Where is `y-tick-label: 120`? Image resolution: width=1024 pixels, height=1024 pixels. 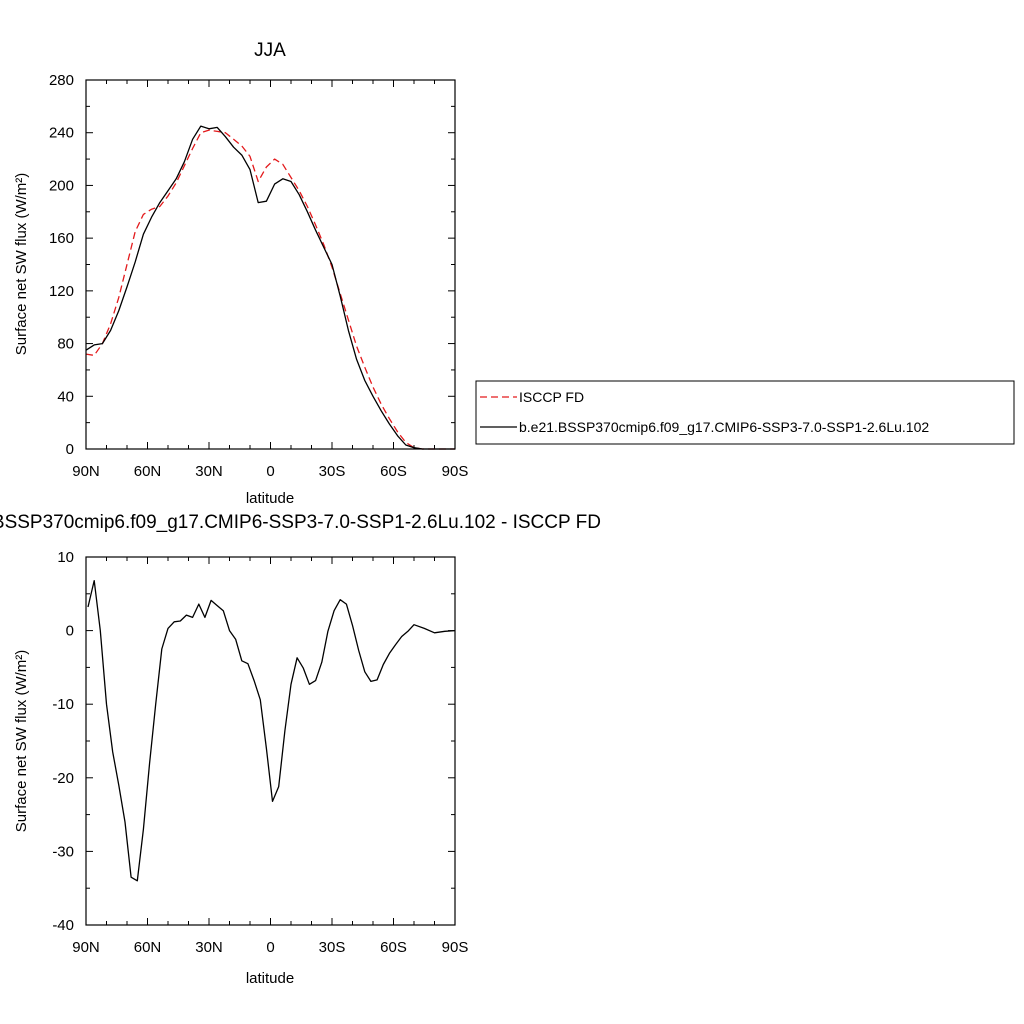
y-tick-label: 120 is located at coordinates (61, 291).